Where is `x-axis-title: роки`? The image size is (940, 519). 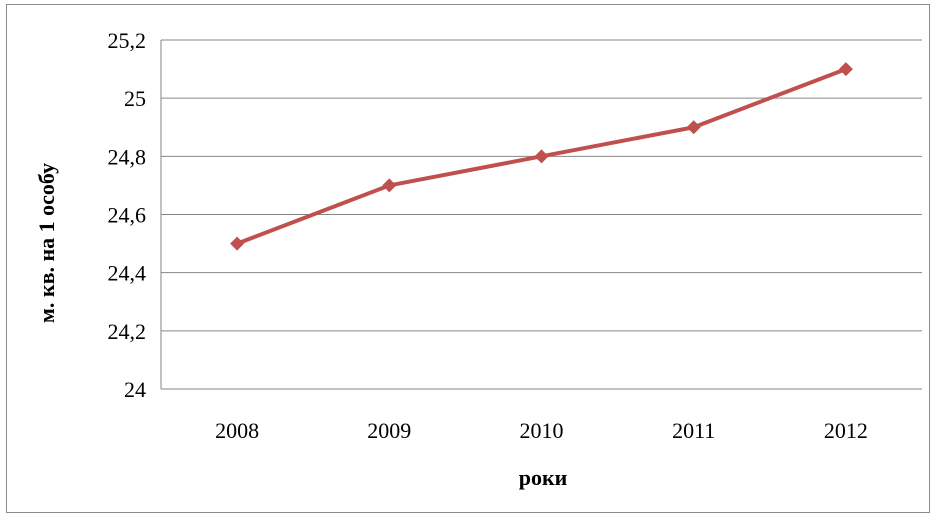 x-axis-title: роки is located at coordinates (543, 477).